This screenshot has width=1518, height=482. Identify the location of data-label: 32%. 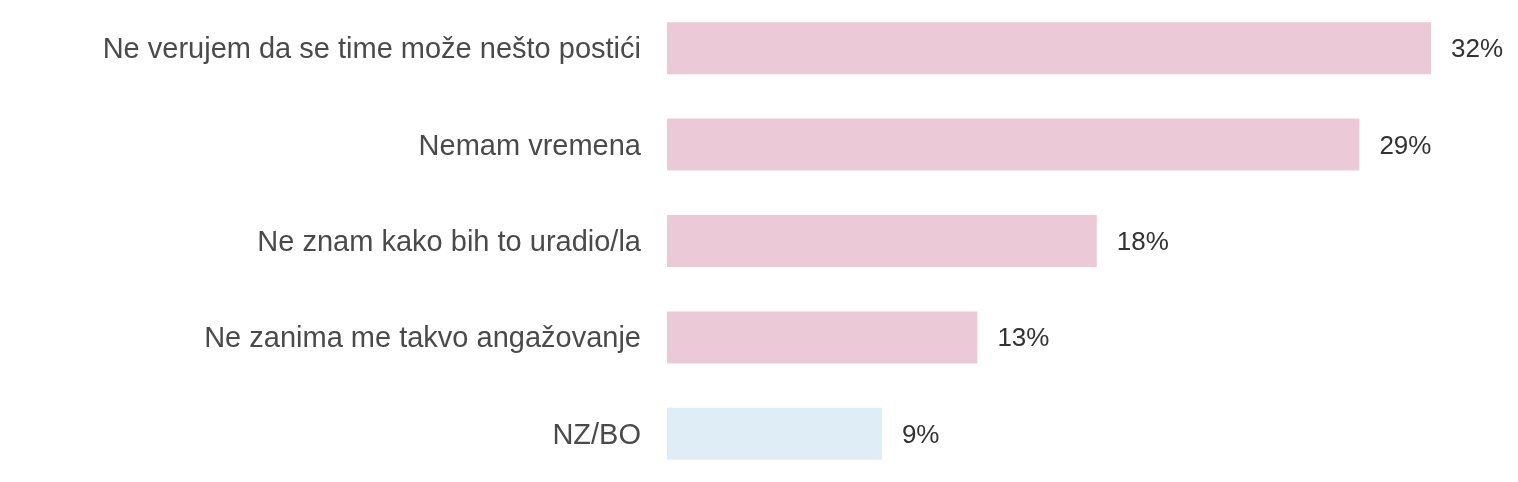
(1477, 48).